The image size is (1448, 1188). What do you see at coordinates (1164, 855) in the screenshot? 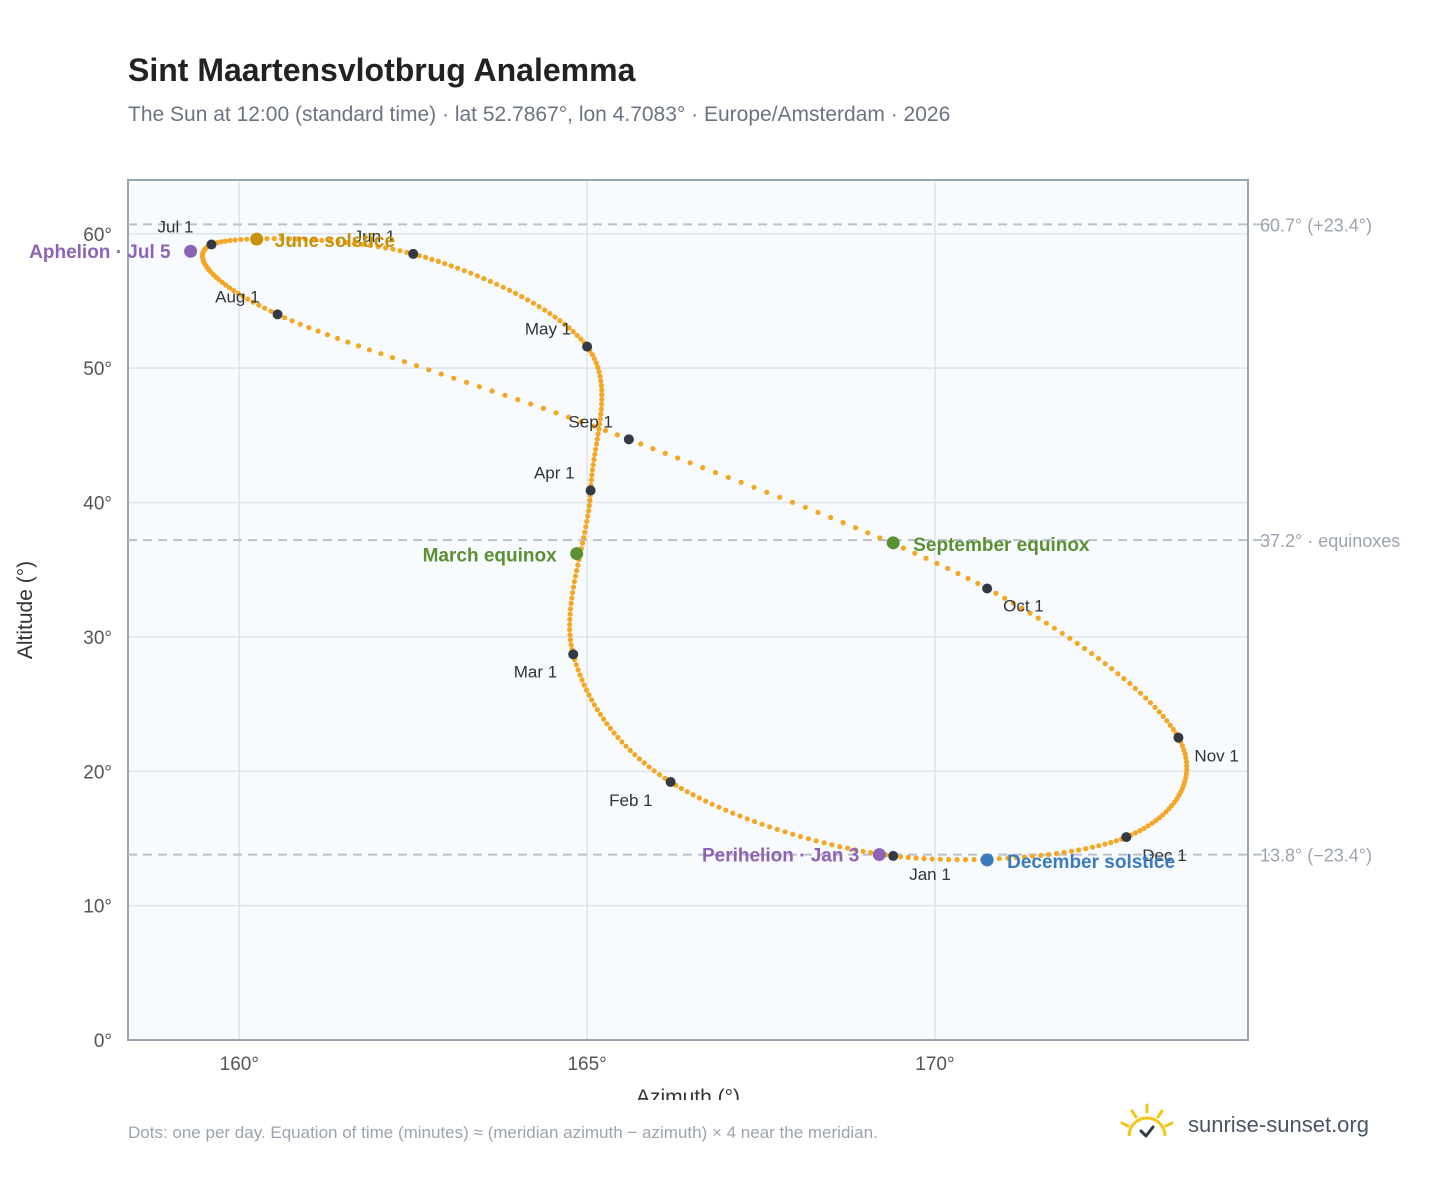
I see `month-marker-label: Dec 1` at bounding box center [1164, 855].